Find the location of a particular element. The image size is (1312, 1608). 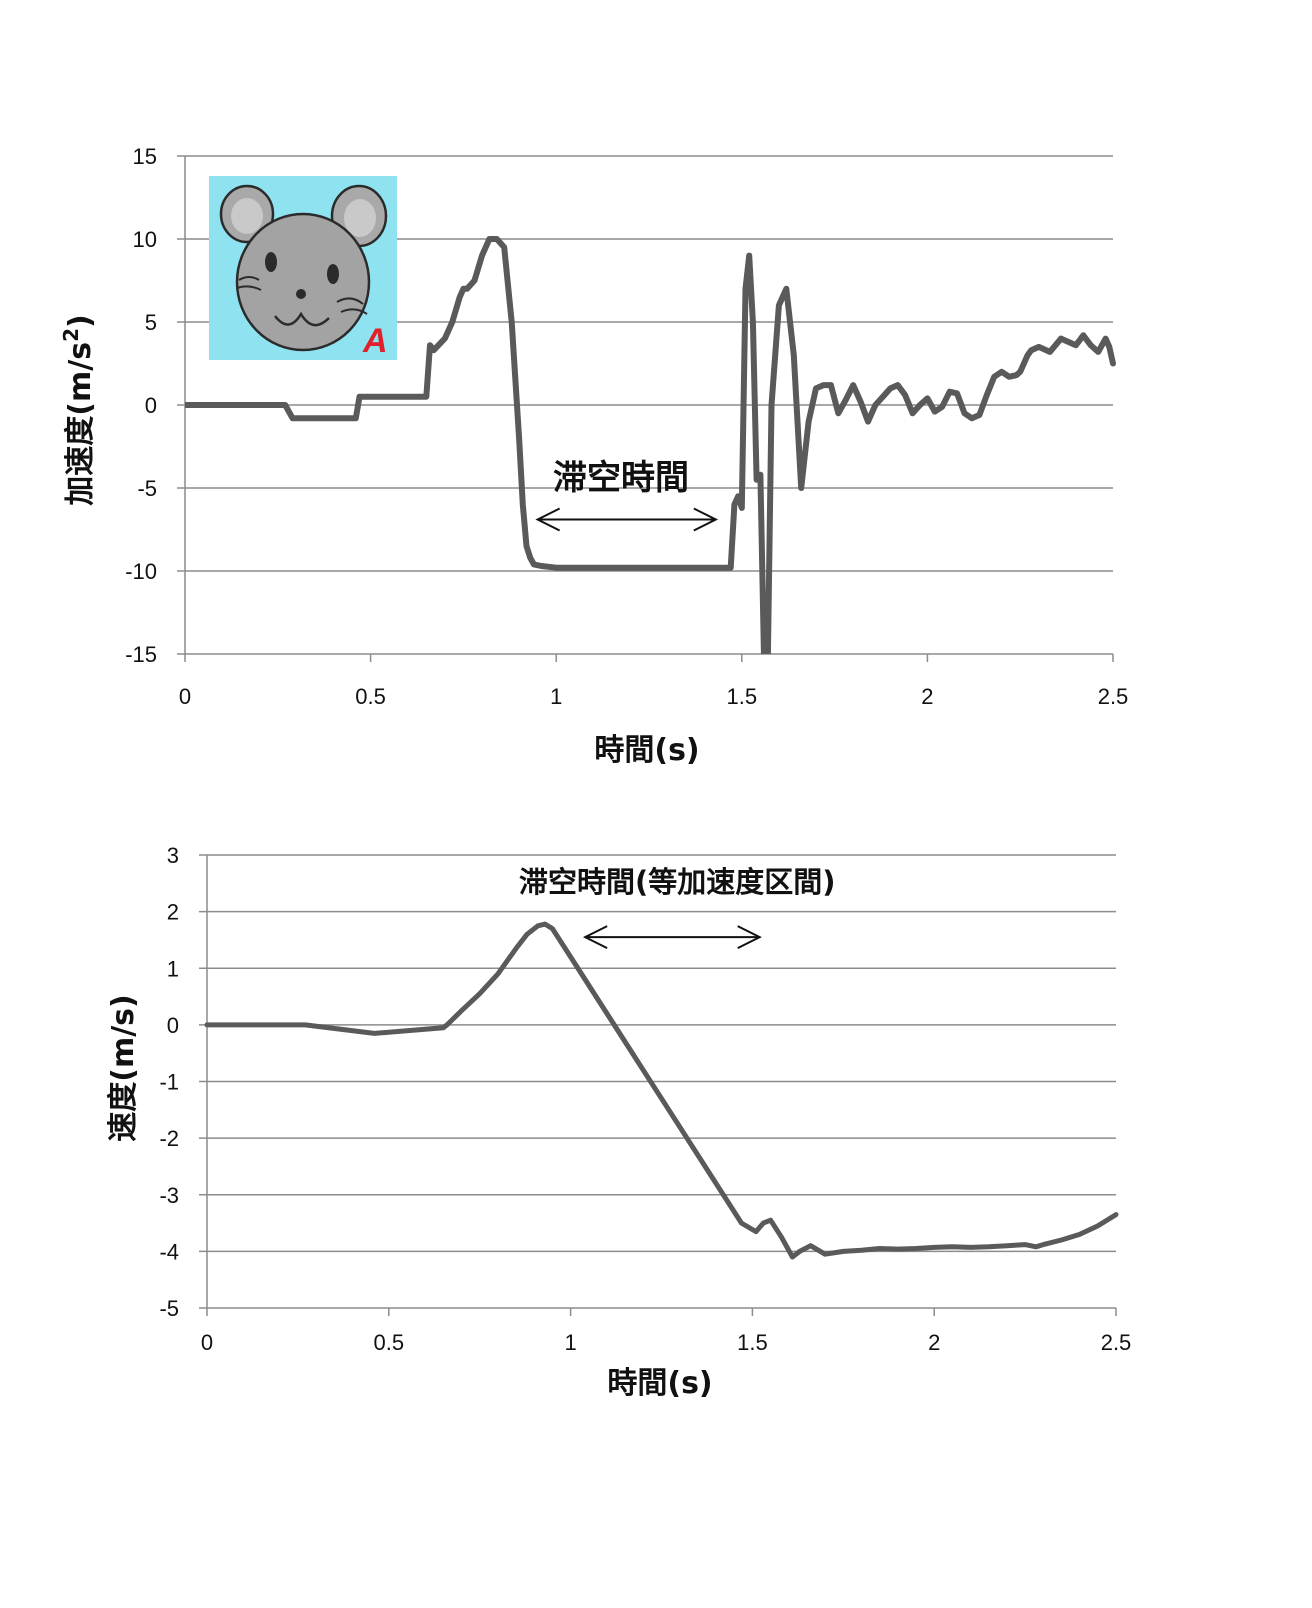

velocity-x-axis-title: 時間(s) is located at coordinates (659, 1383).